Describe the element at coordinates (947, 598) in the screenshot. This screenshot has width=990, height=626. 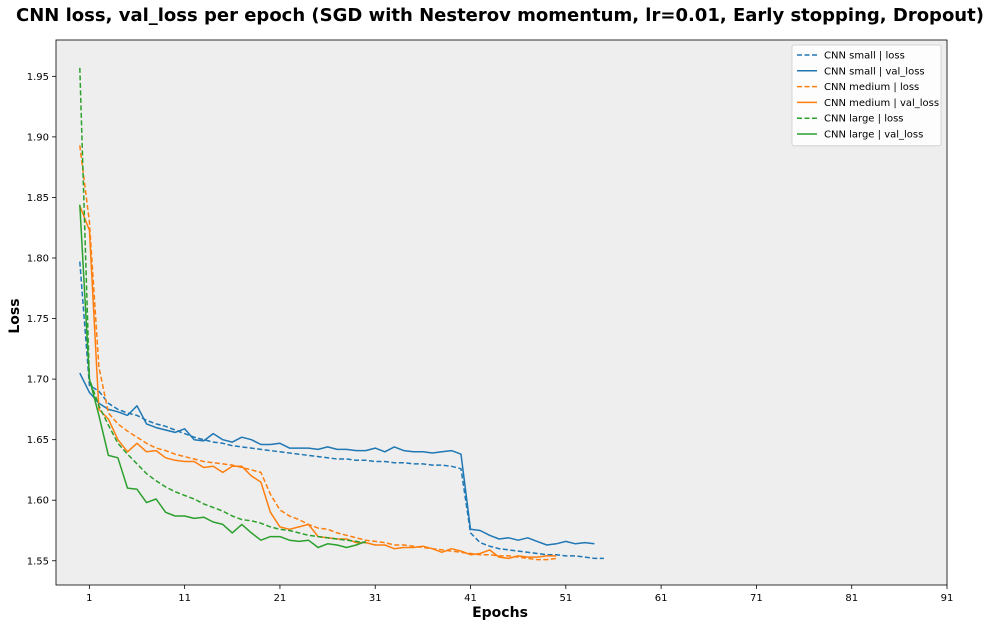
I see `x-tick-label: 91` at that location.